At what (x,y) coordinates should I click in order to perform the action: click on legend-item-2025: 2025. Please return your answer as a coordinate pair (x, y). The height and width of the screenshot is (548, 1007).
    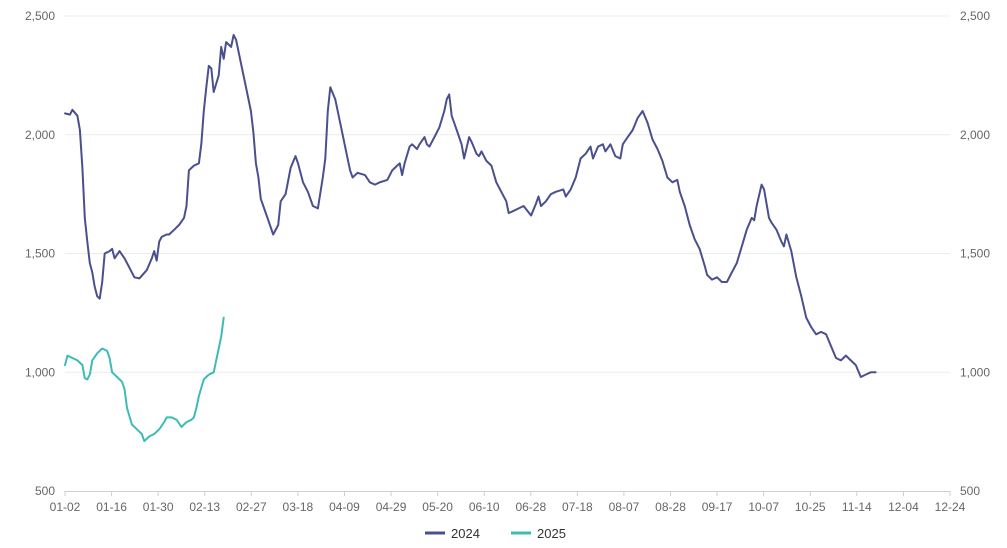
    Looking at the image, I should click on (538, 533).